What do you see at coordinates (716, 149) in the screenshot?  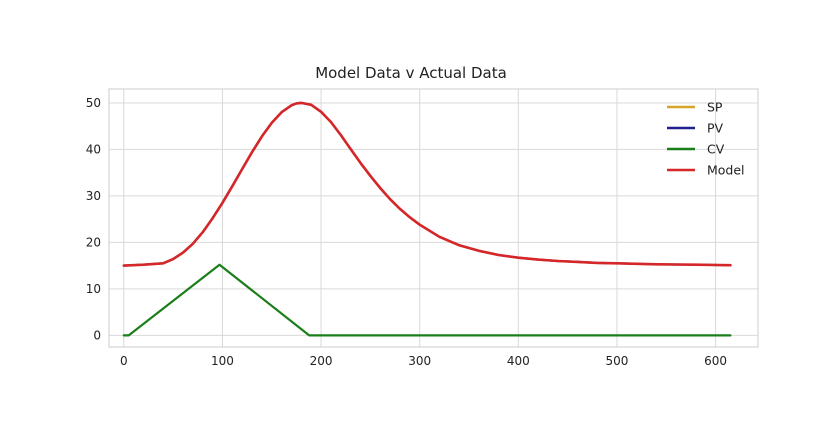 I see `legend-label-cv: CV` at bounding box center [716, 149].